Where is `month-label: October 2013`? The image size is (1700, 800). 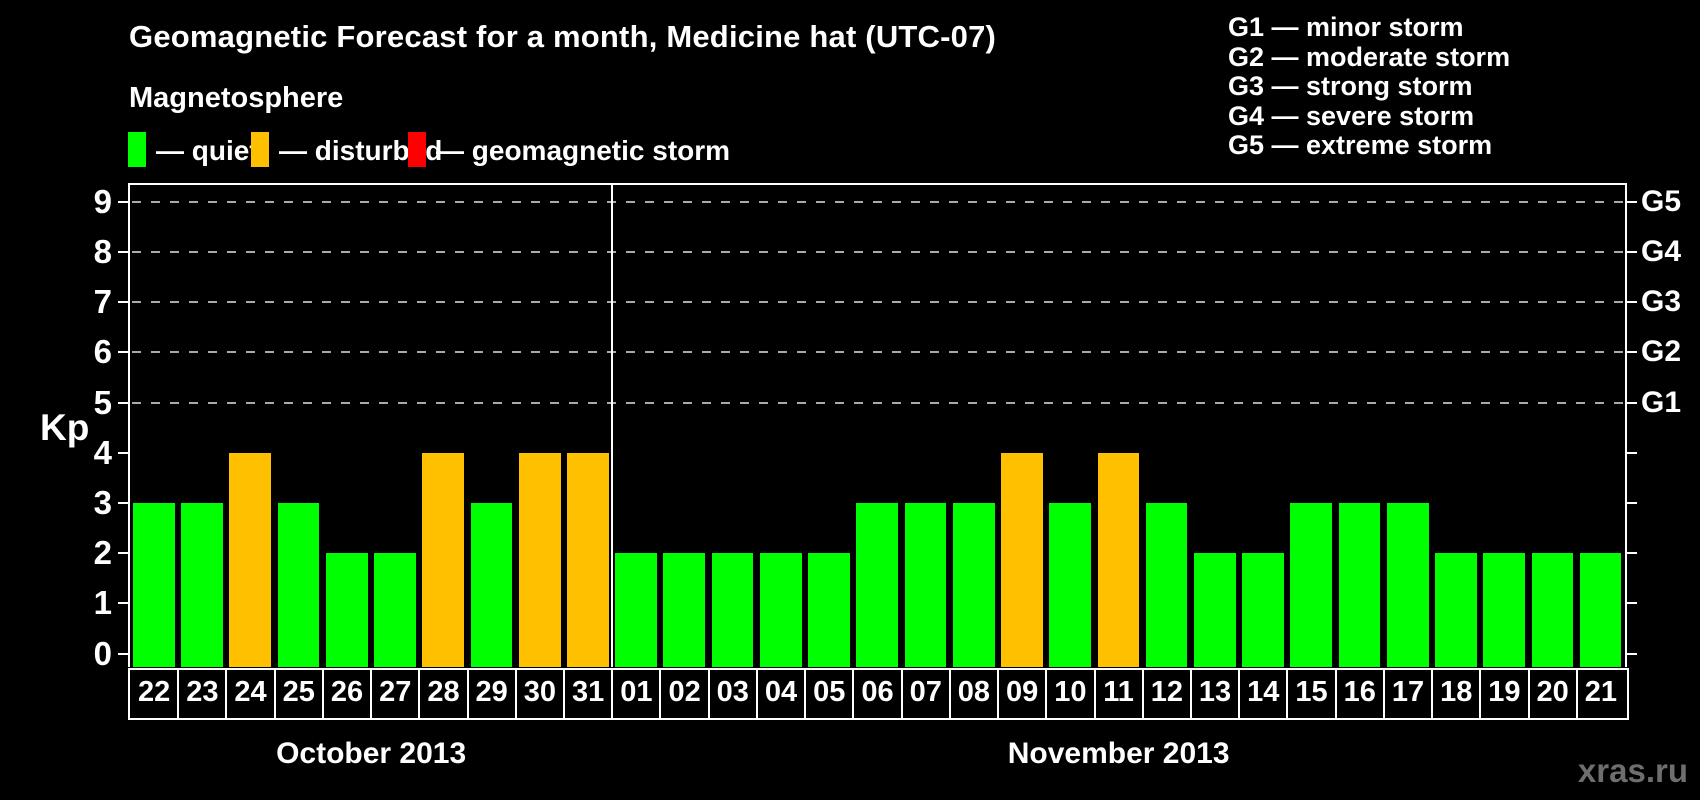
month-label: October 2013 is located at coordinates (371, 753).